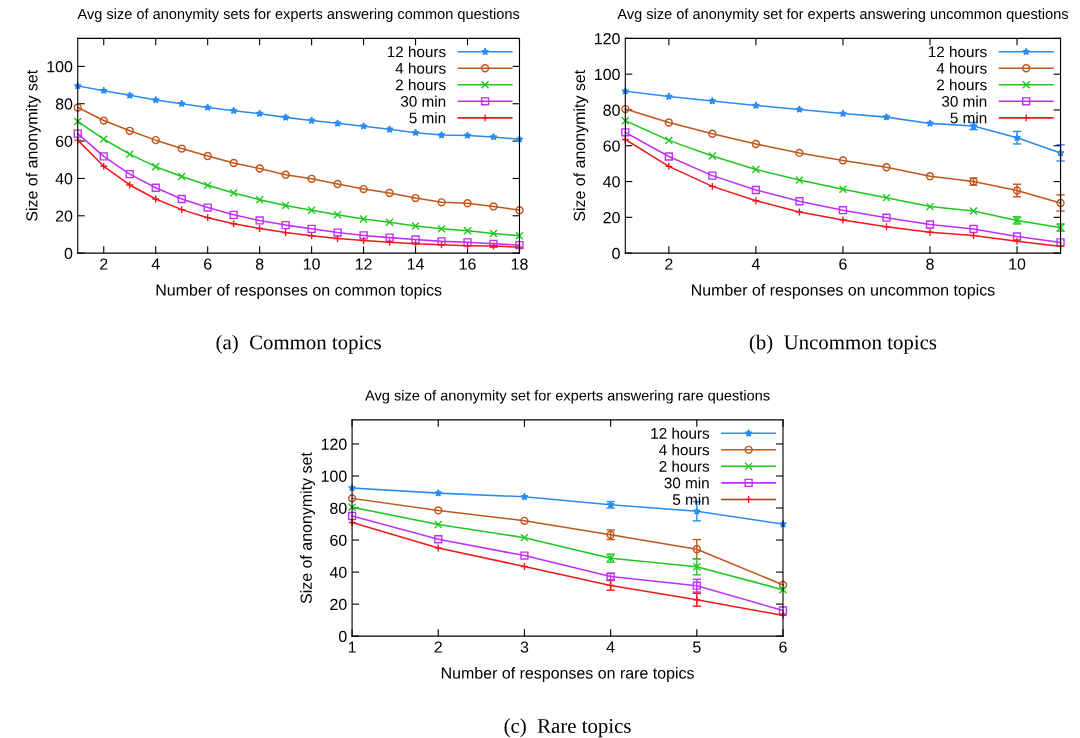 This screenshot has height=738, width=1080. Describe the element at coordinates (467, 264) in the screenshot. I see `x-tick-label: 16` at that location.